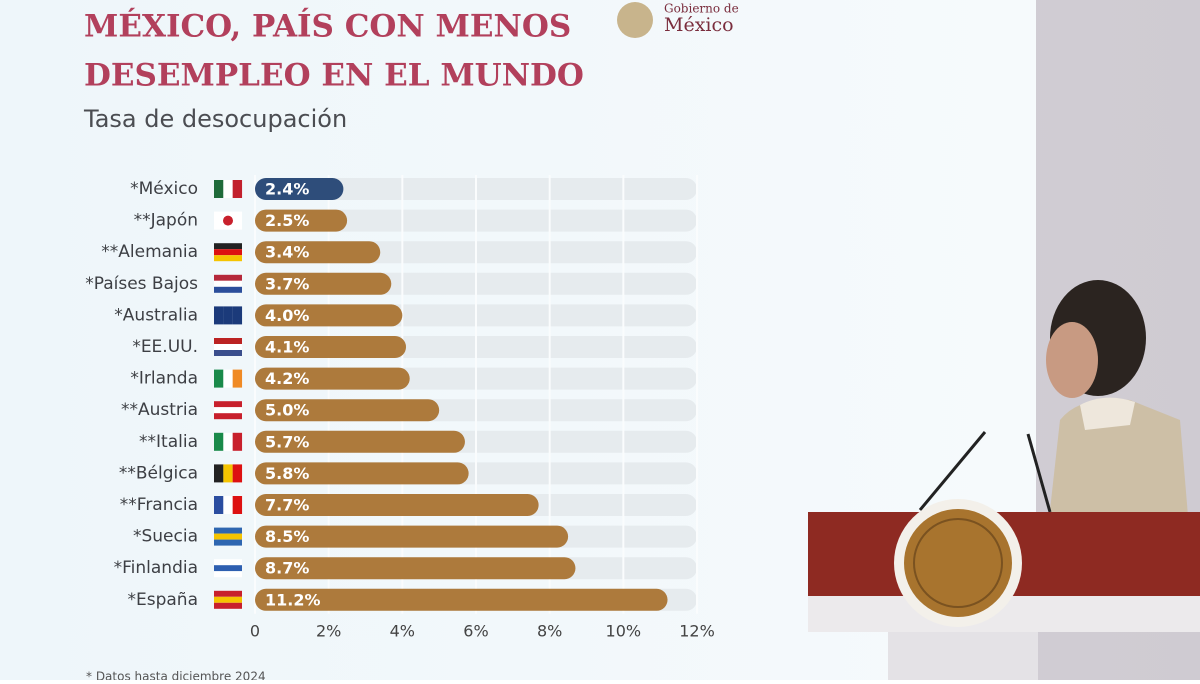 This screenshot has height=684, width=1200. What do you see at coordinates (549, 631) in the screenshot?
I see `x-tick-label: 8%` at bounding box center [549, 631].